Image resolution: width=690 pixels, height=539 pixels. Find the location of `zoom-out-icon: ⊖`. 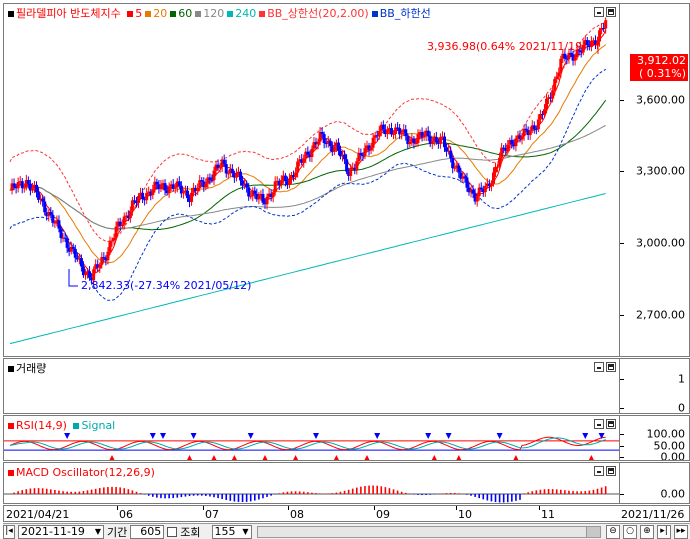

zoom-out-icon: ⊖ is located at coordinates (613, 531).